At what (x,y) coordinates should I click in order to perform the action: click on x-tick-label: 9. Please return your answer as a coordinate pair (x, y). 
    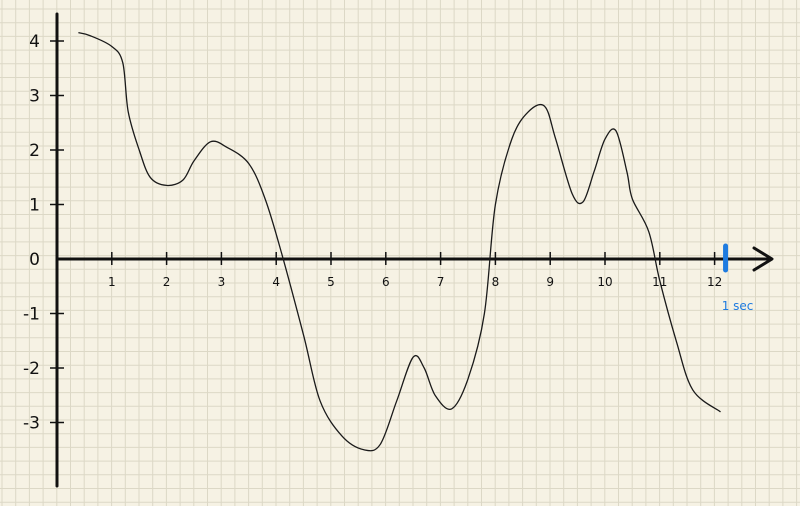
    Looking at the image, I should click on (550, 282).